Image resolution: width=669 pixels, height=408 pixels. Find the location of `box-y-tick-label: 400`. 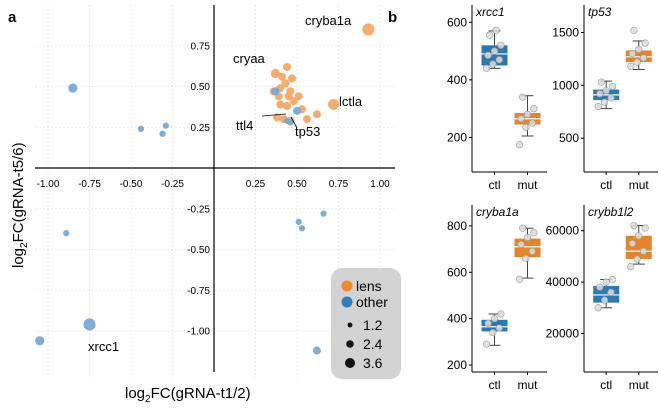

box-y-tick-label: 400 is located at coordinates (457, 80).